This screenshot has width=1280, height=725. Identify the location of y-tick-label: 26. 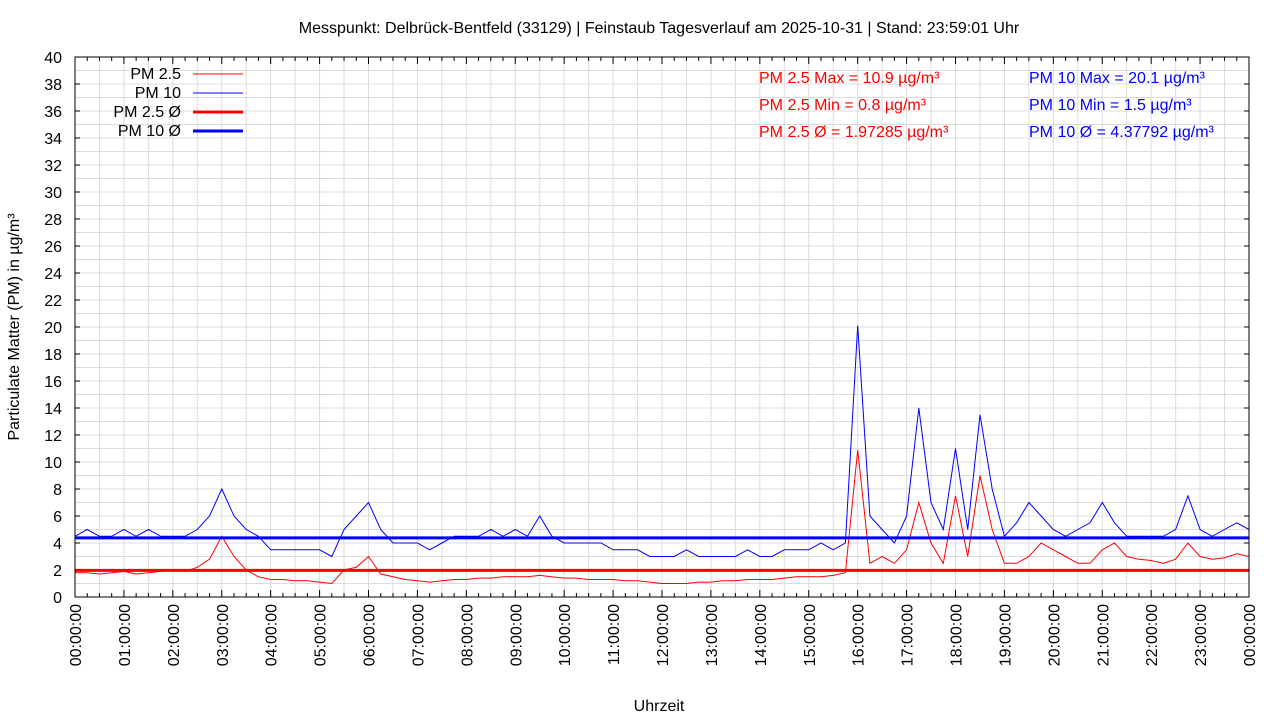
(53, 247).